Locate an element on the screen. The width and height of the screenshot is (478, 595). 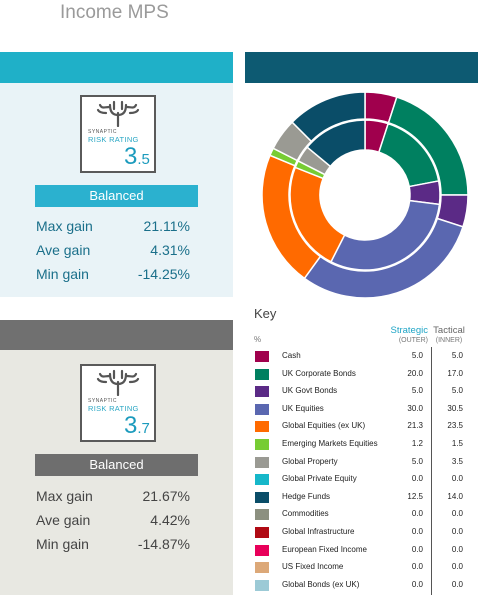
risk-rating-badge-1: SYNAPTIC RISK RATING 3.5 is located at coordinates (118, 134).